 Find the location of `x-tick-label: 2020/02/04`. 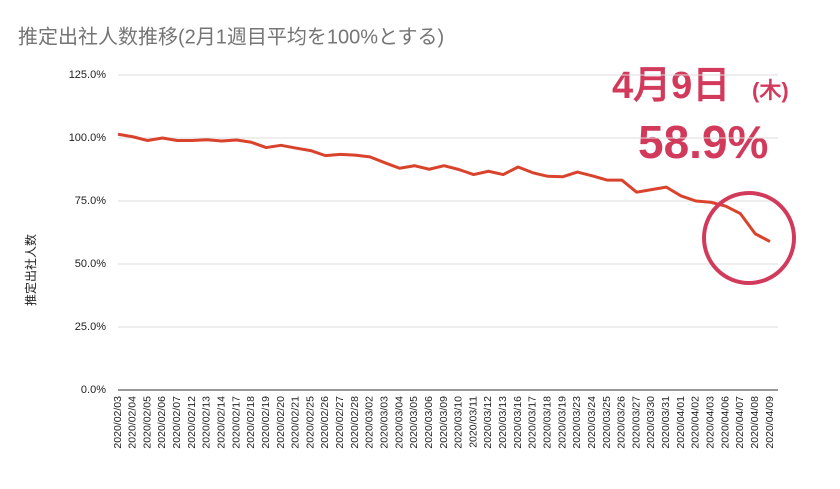

x-tick-label: 2020/02/04 is located at coordinates (133, 422).